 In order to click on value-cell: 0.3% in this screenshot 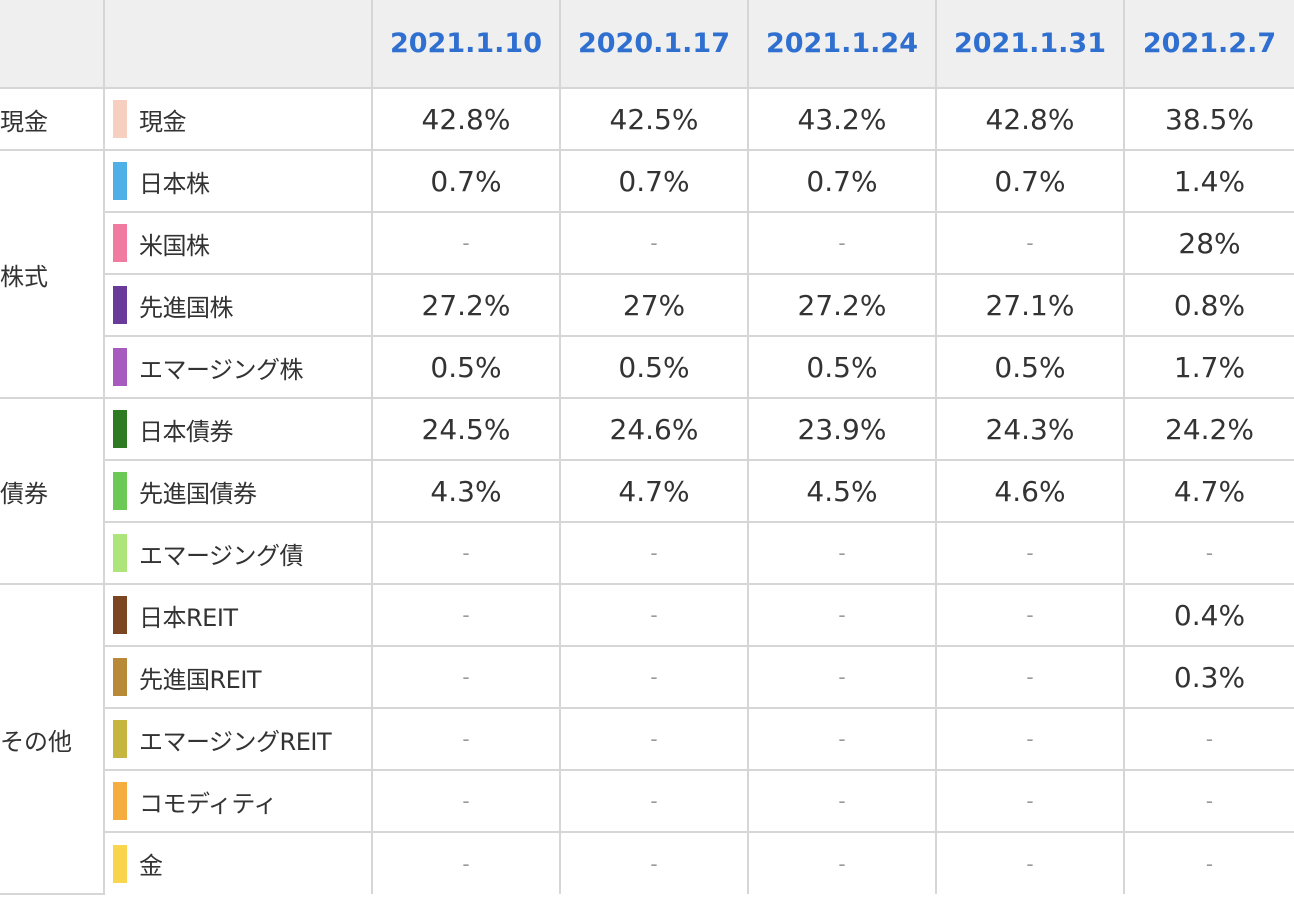, I will do `click(1208, 677)`.